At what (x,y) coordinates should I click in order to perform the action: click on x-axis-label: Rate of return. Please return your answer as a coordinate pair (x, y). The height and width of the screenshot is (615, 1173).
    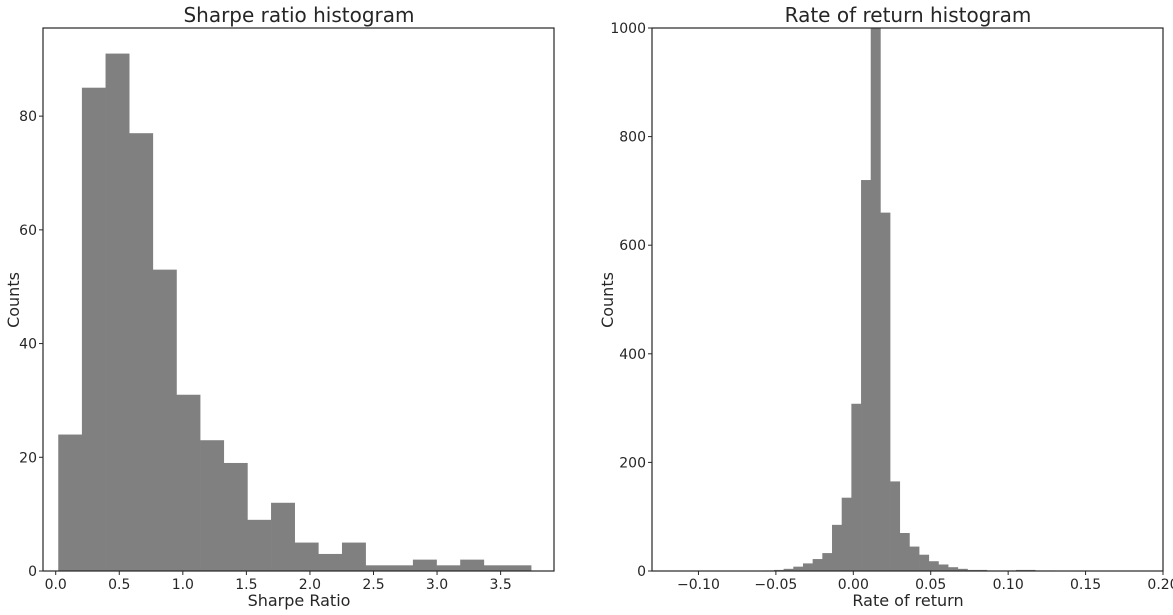
    Looking at the image, I should click on (907, 600).